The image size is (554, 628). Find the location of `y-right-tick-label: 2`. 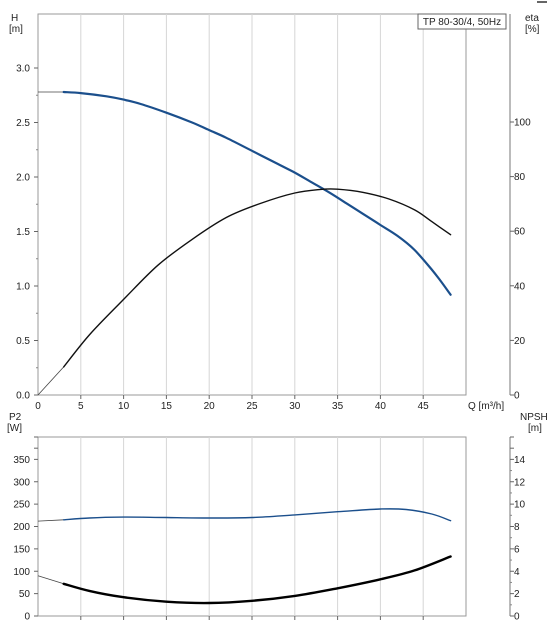

y-right-tick-label: 2 is located at coordinates (517, 594).